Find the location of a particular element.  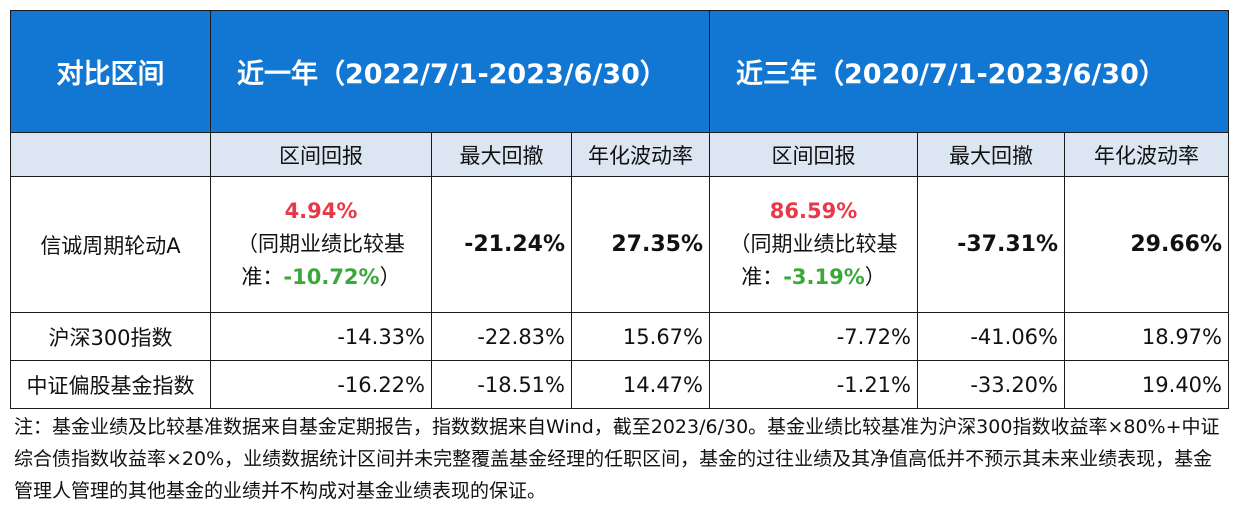

fund-p2-volatility: 29.66% is located at coordinates (1146, 244).